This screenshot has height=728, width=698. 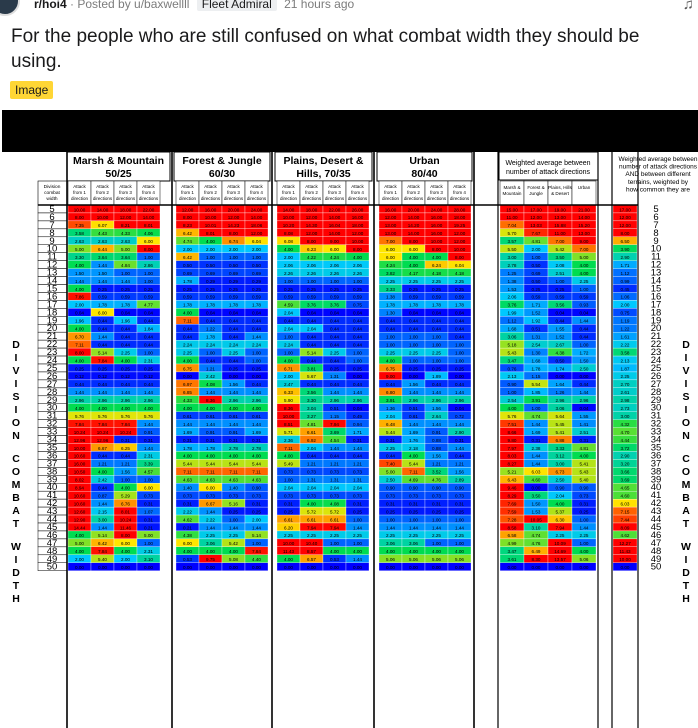 What do you see at coordinates (512, 376) in the screenshot?
I see `heat-cell-value: 2.13` at bounding box center [512, 376].